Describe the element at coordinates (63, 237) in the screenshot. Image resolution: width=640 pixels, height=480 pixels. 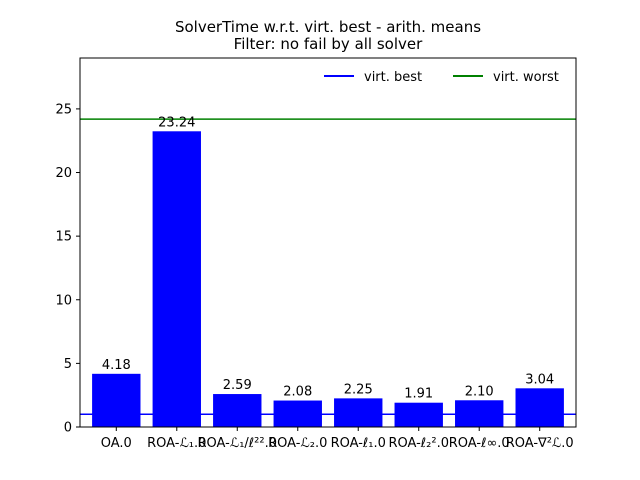
I see `y-tick-label: 15` at that location.